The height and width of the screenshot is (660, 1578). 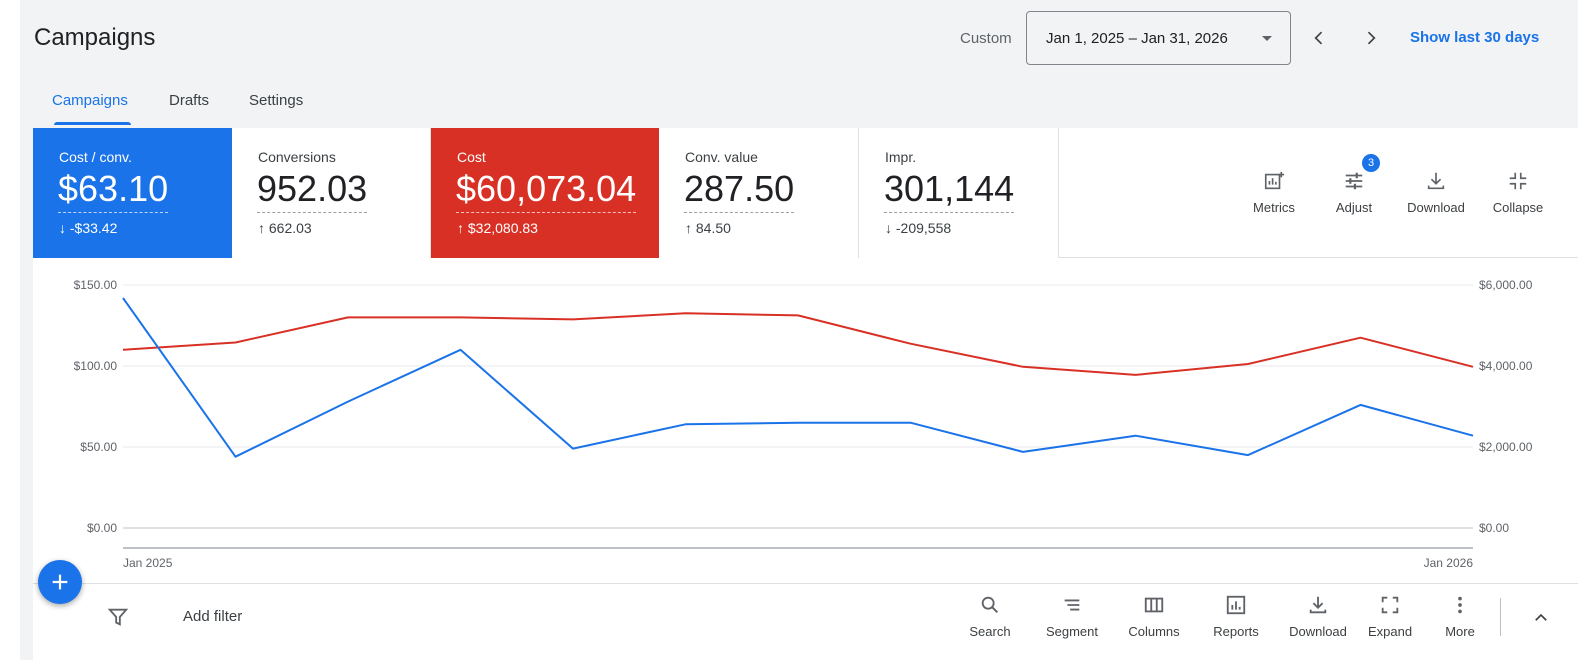 What do you see at coordinates (1137, 38) in the screenshot?
I see `date-range-value: Jan 1, 2025 – Jan 31, 2026` at bounding box center [1137, 38].